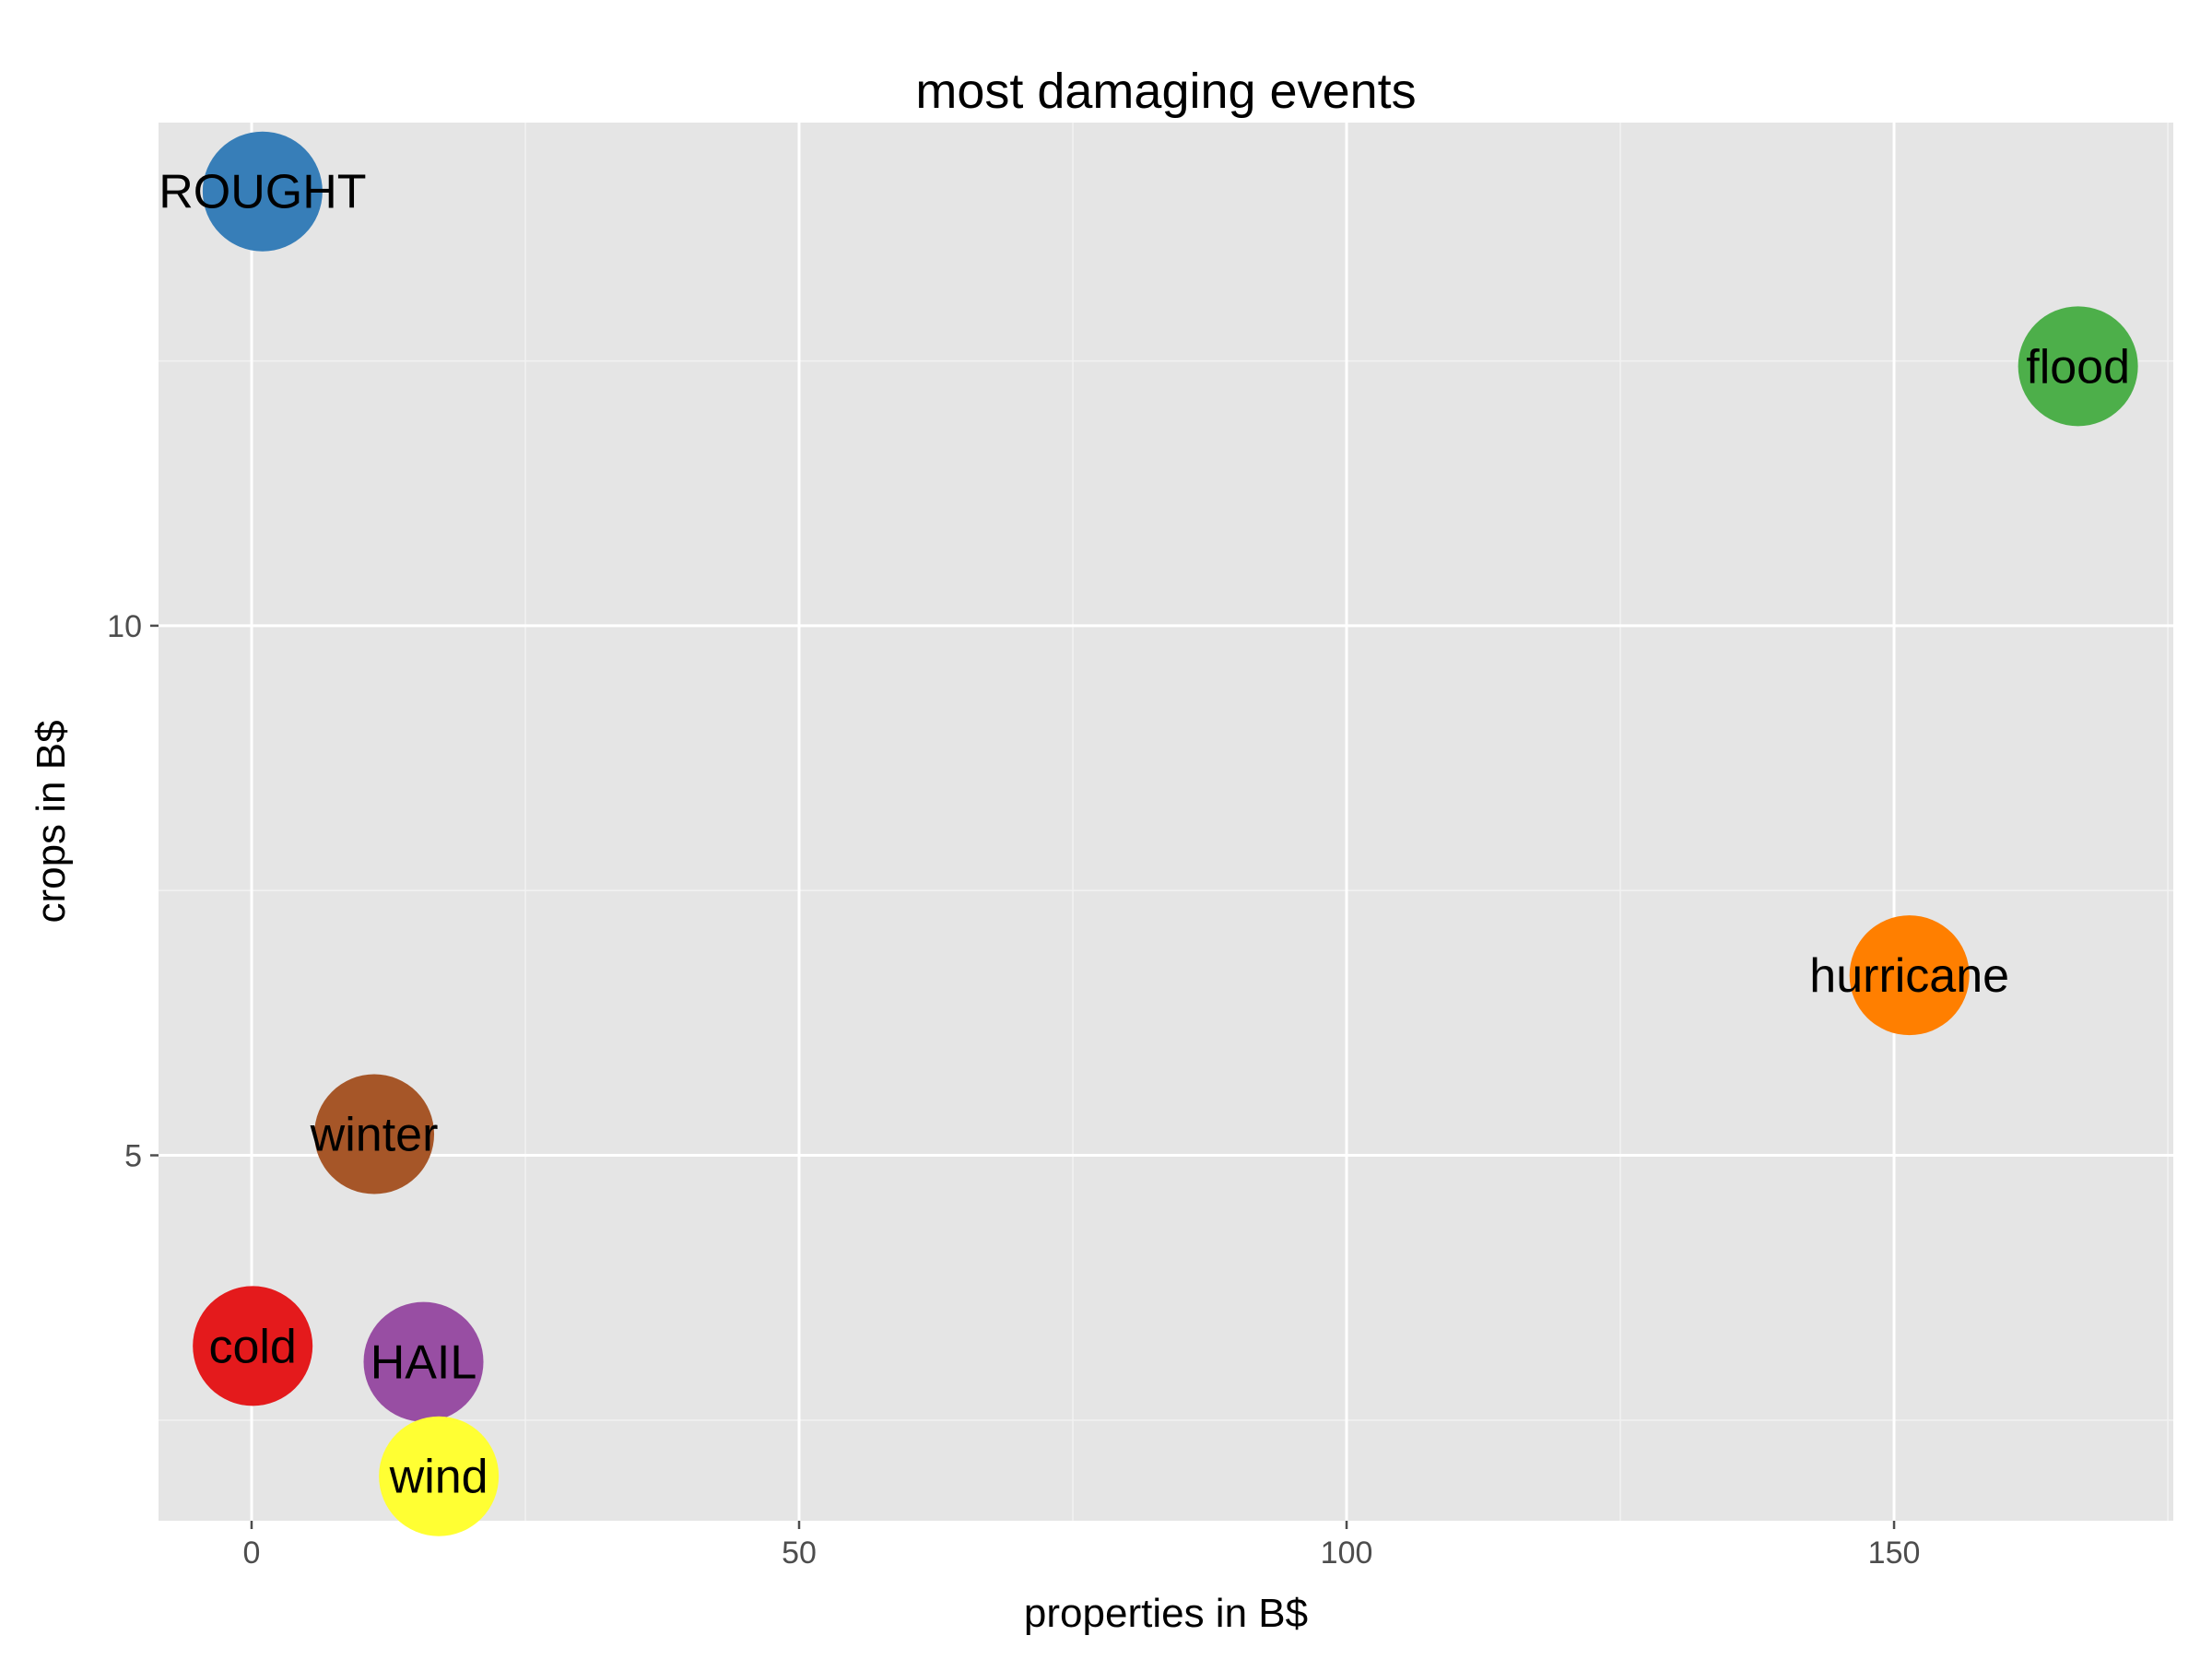 This screenshot has height=1659, width=2212. What do you see at coordinates (1347, 1553) in the screenshot?
I see `x-tick-label: 100` at bounding box center [1347, 1553].